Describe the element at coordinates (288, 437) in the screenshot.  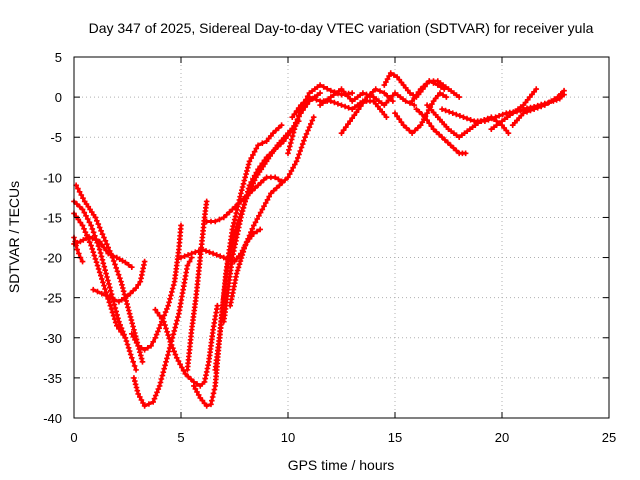
I see `x-tick-label: 10` at that location.